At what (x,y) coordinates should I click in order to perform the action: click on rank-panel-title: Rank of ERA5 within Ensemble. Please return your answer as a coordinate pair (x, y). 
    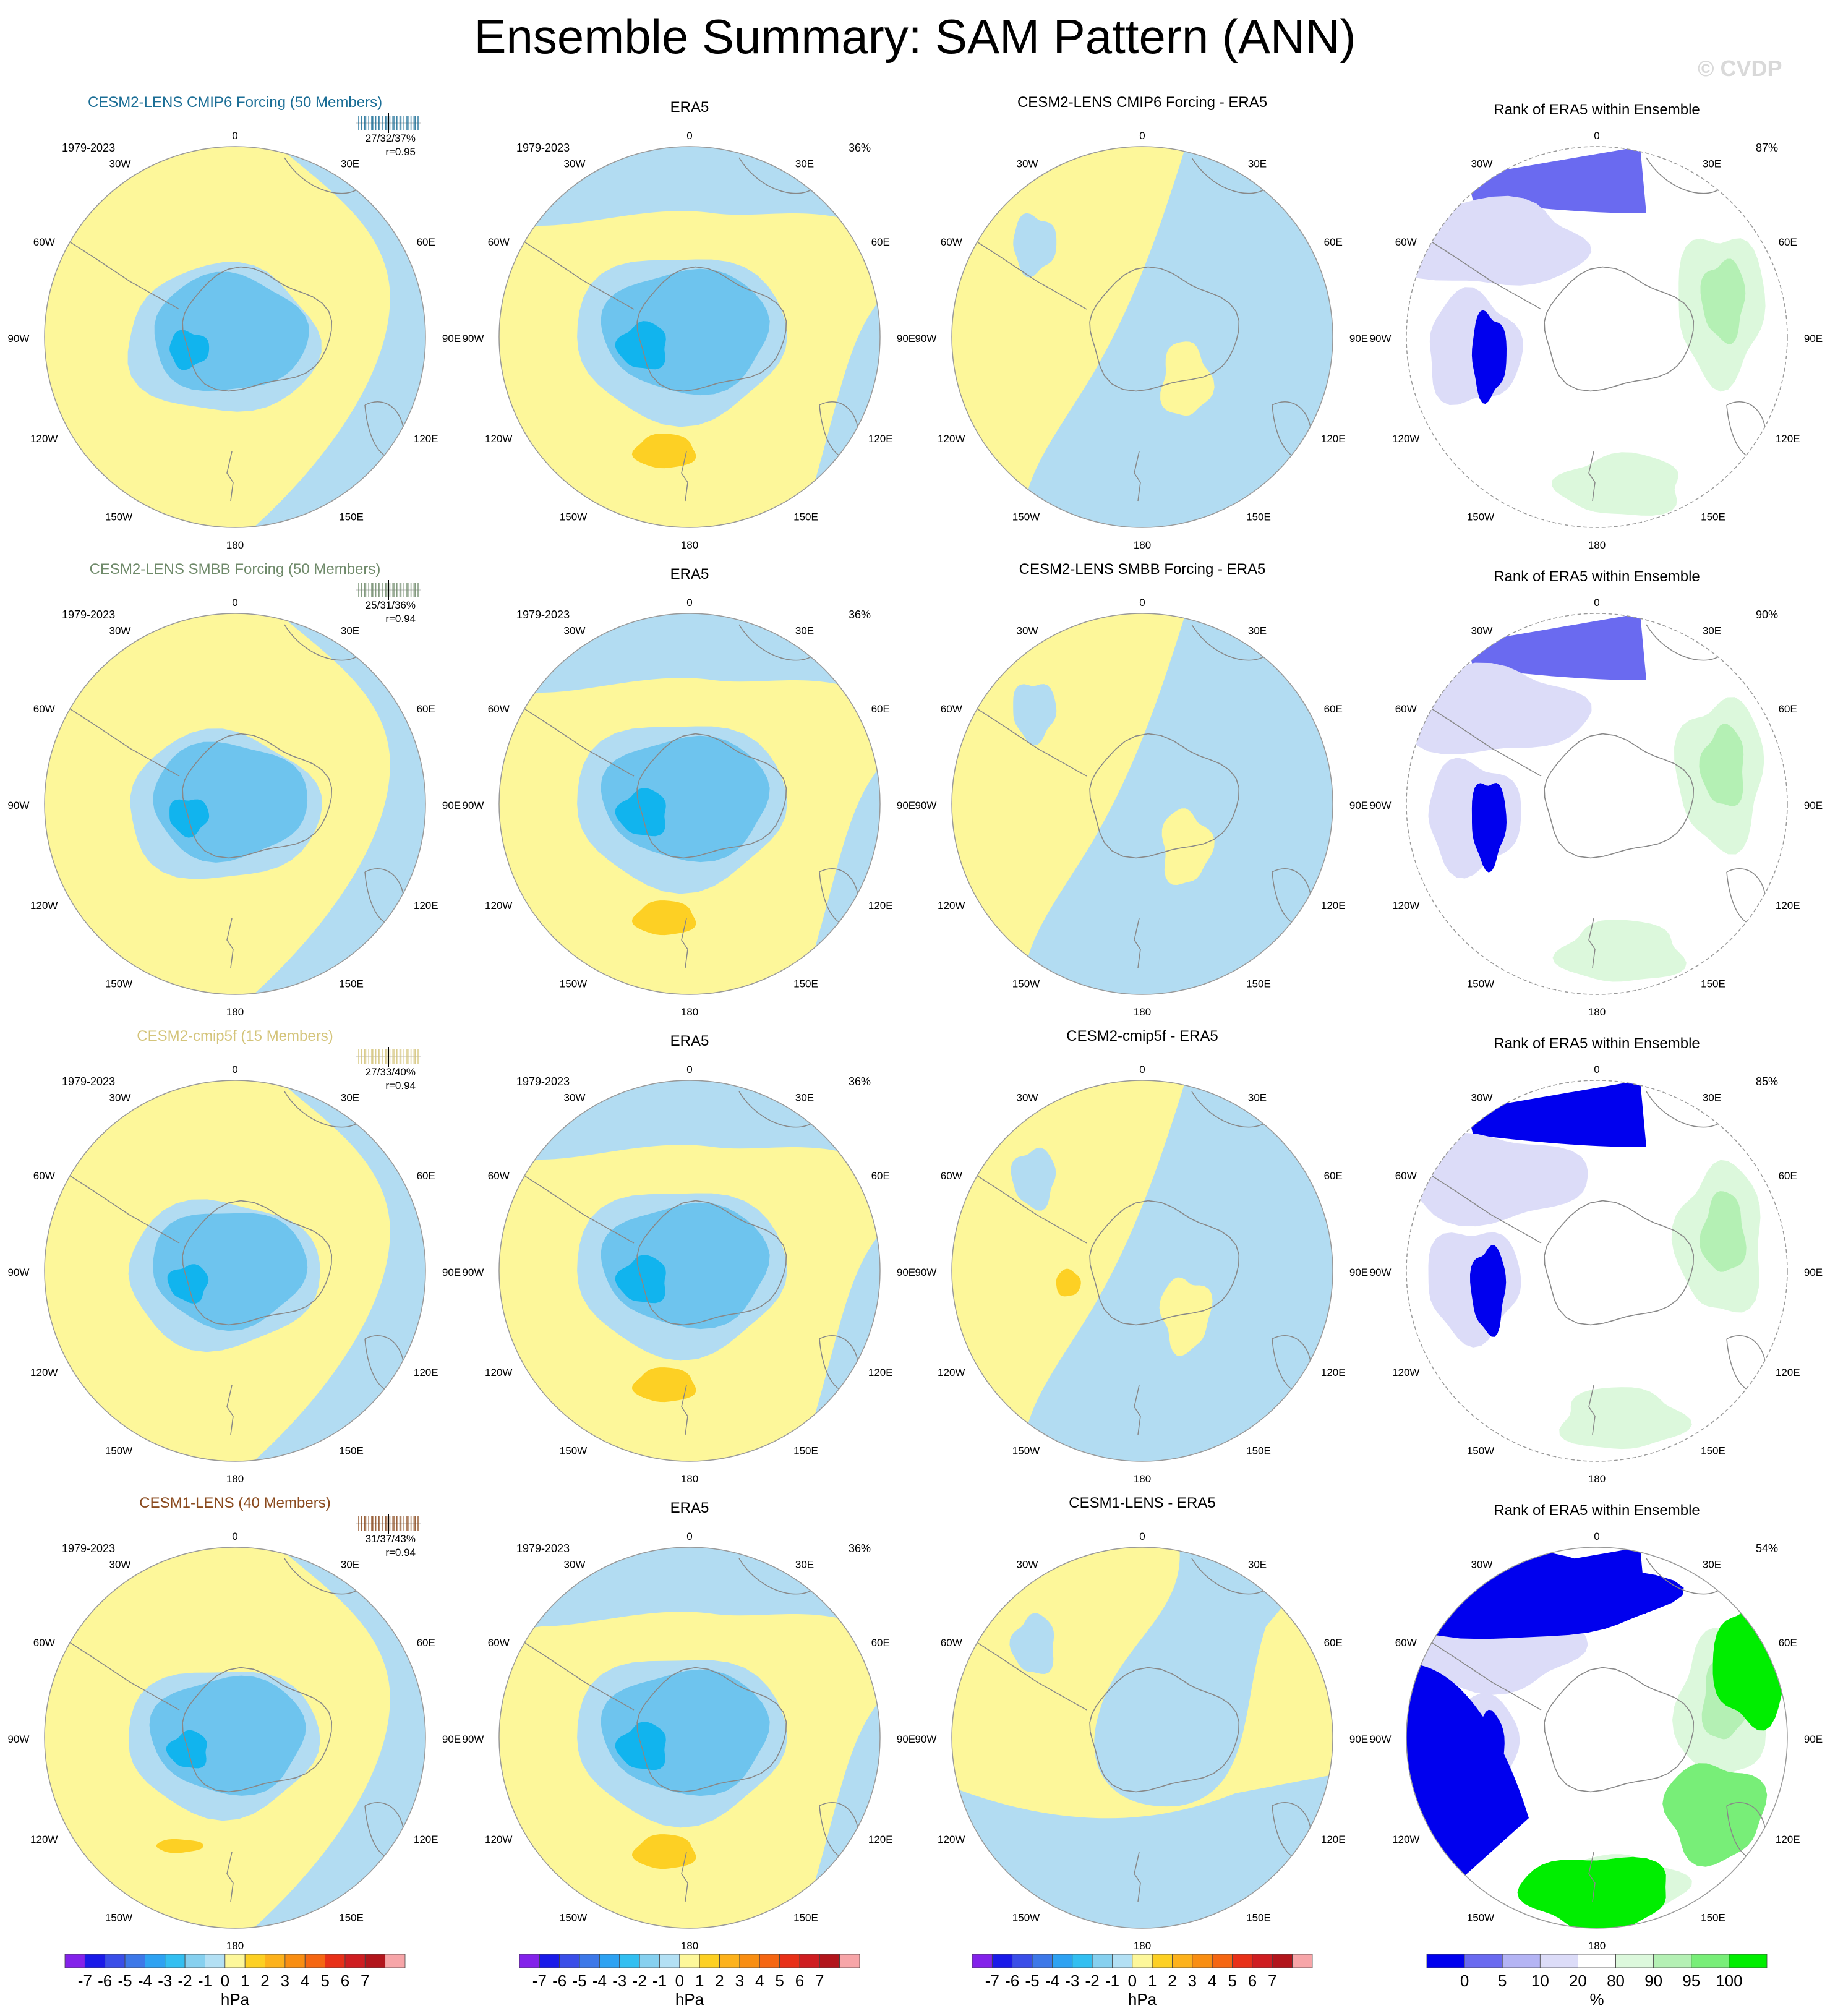
    Looking at the image, I should click on (1597, 576).